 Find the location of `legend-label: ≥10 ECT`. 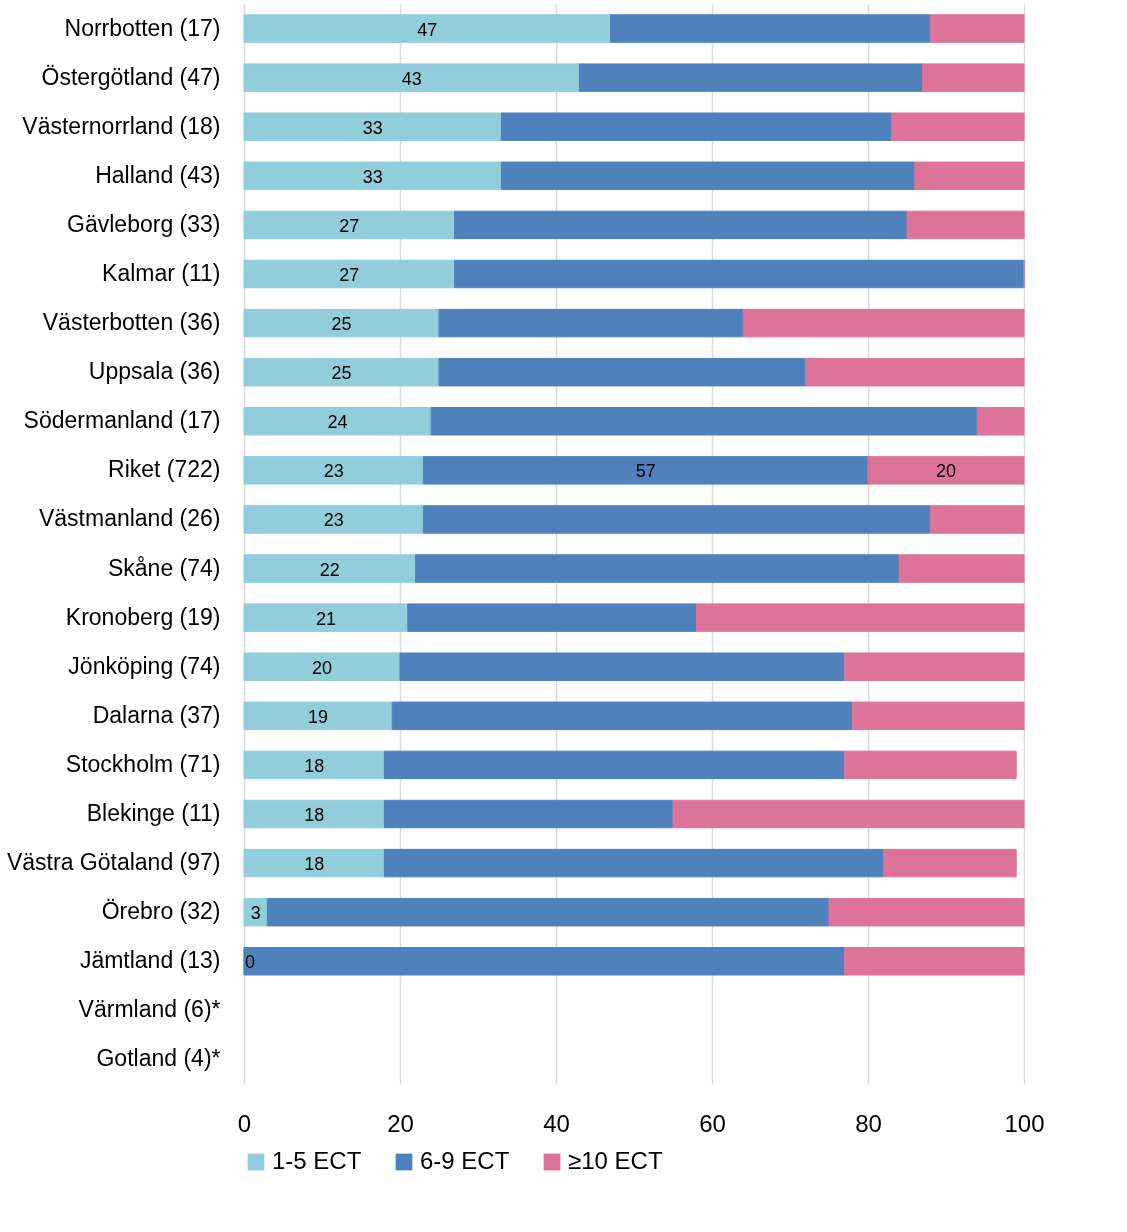

legend-label: ≥10 ECT is located at coordinates (615, 1160).